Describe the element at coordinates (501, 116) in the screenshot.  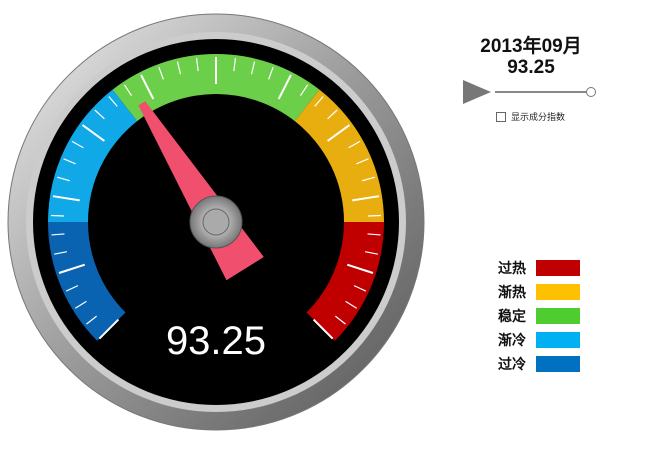
I see `checkbox-box` at that location.